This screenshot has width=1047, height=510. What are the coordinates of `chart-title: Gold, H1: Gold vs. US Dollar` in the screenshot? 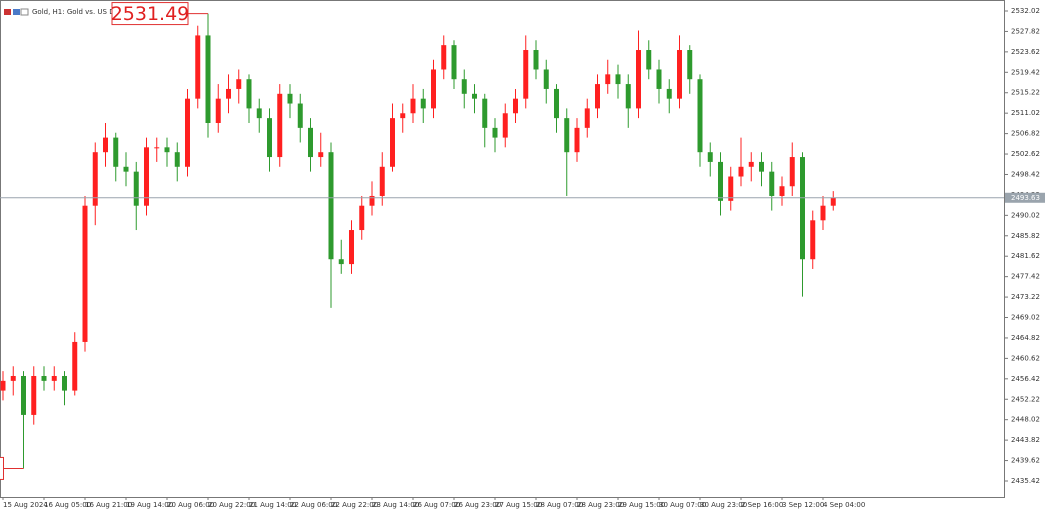 It's located at (81, 12).